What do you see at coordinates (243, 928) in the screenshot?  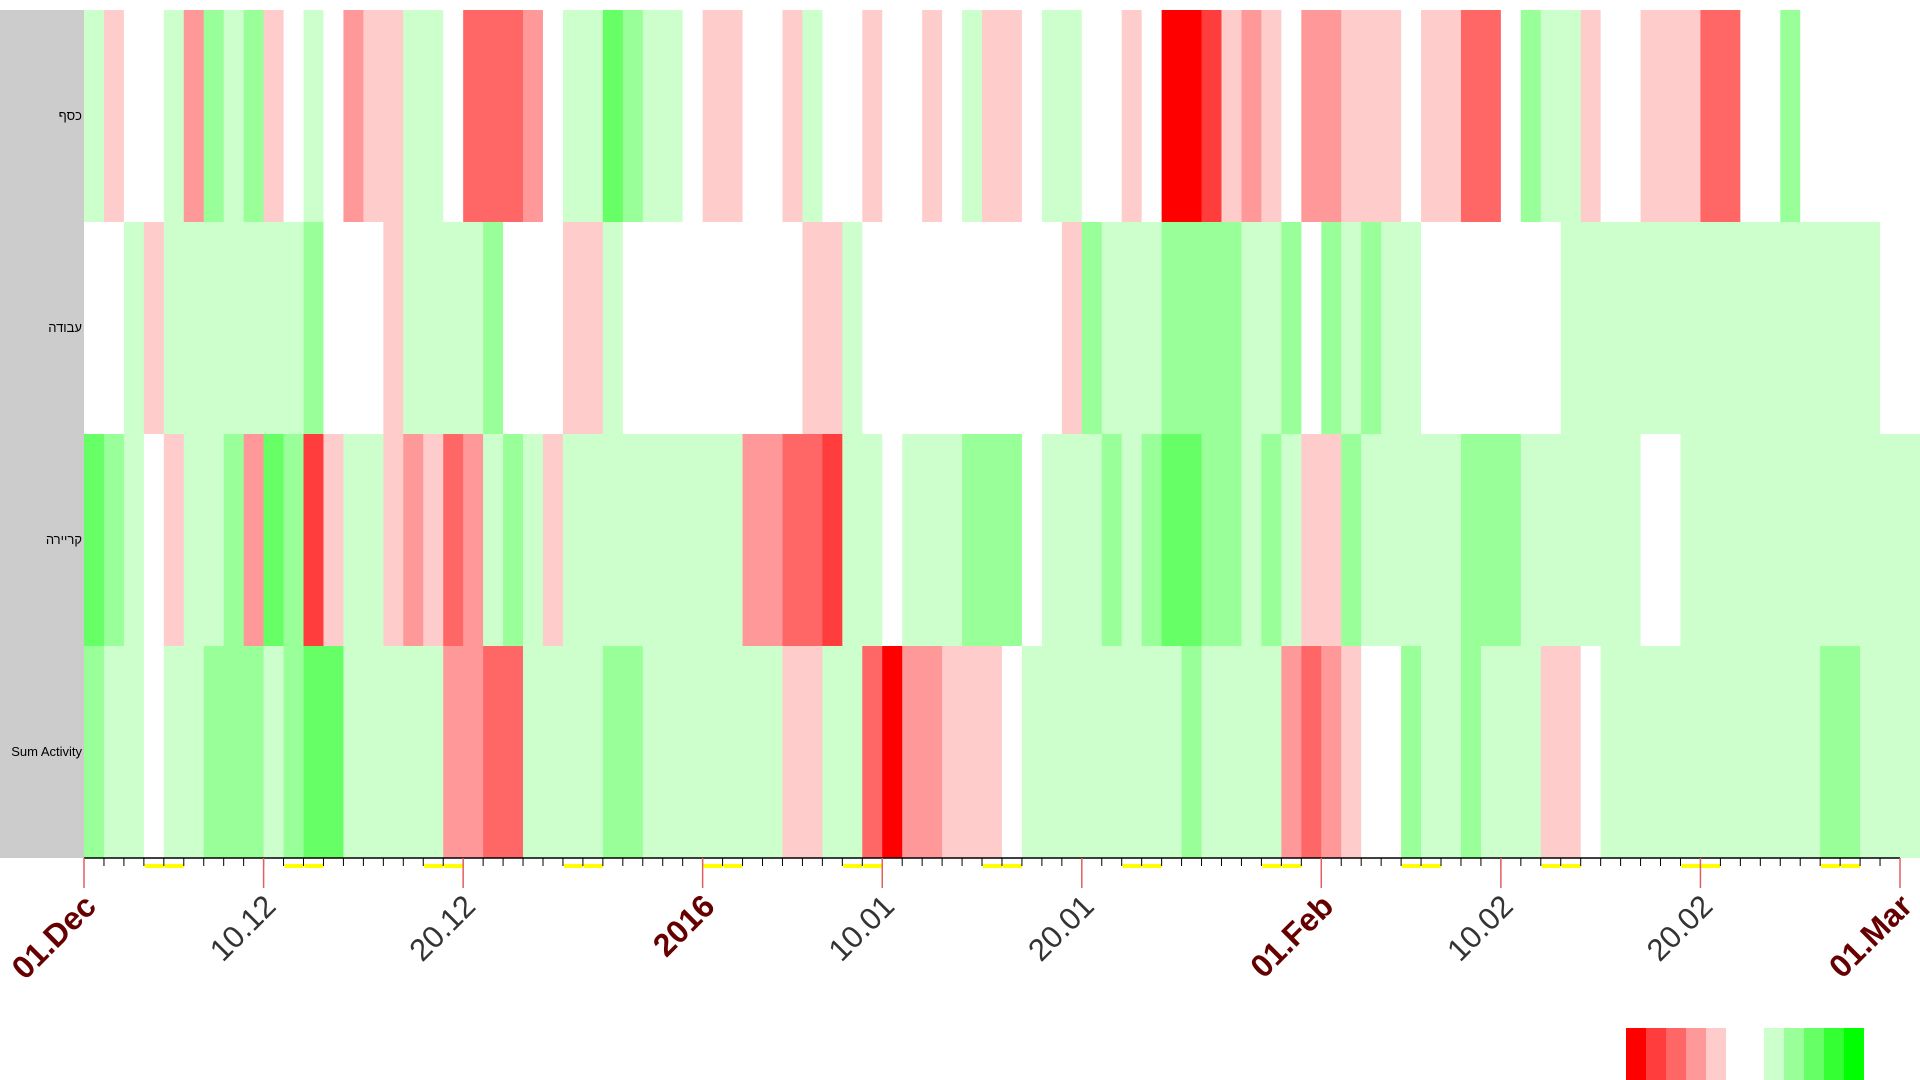 I see `x-tick-label: 10.12` at bounding box center [243, 928].